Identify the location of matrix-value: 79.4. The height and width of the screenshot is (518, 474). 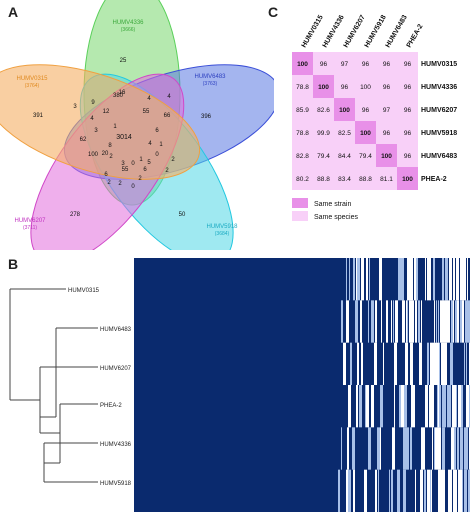
(323, 156).